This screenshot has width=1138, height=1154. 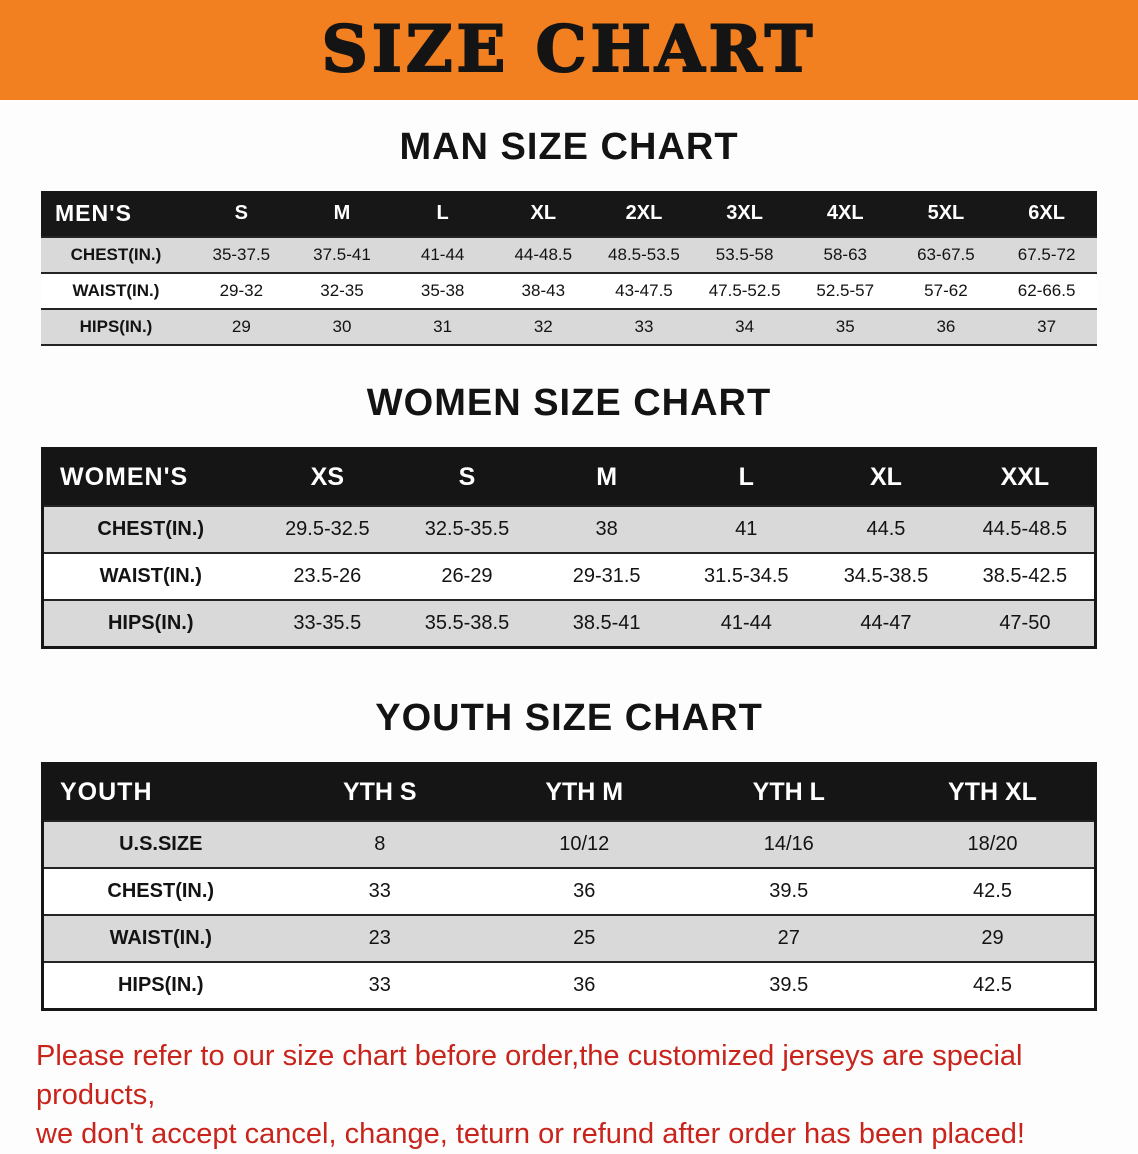 What do you see at coordinates (886, 529) in the screenshot?
I see `value-cell: 44.5` at bounding box center [886, 529].